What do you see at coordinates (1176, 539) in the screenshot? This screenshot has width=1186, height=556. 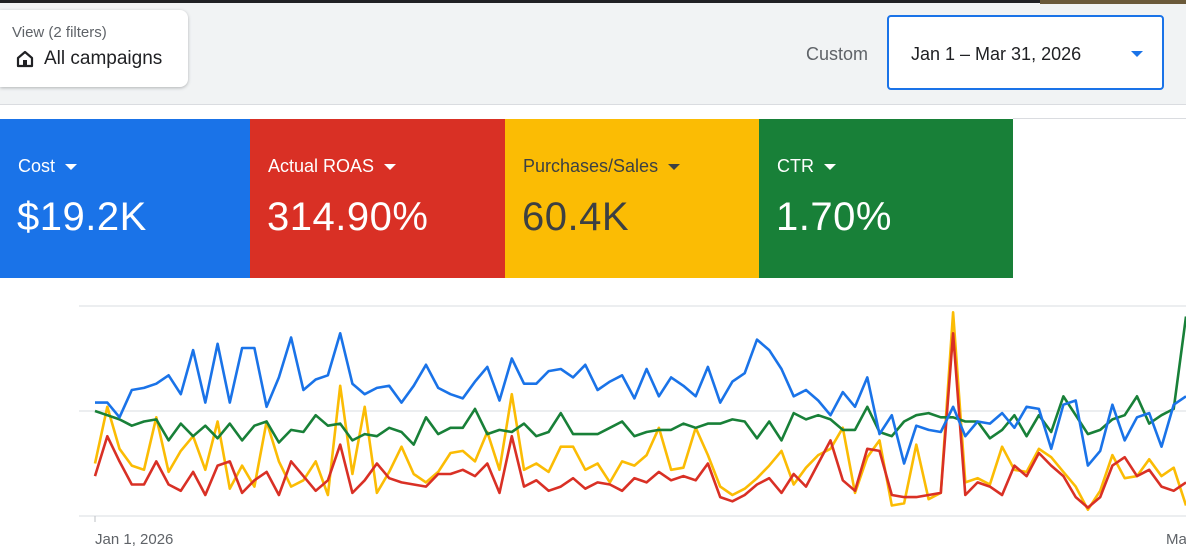 I see `x-axis-label-end: Ma` at bounding box center [1176, 539].